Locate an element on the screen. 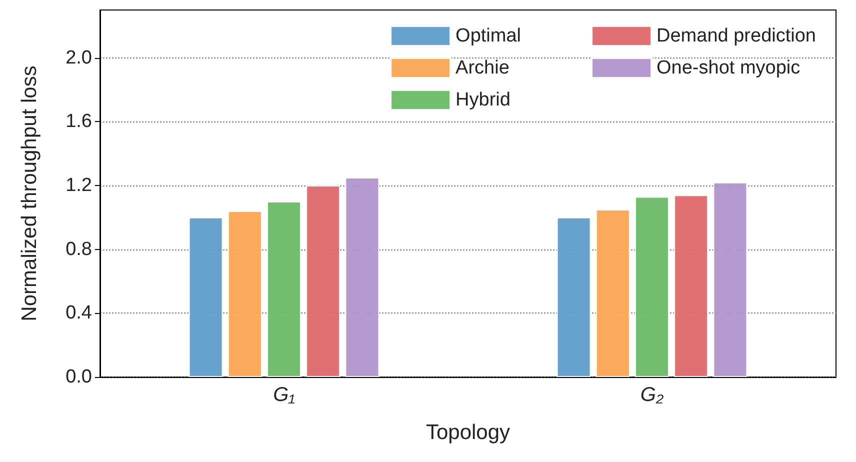 The width and height of the screenshot is (856, 462). y-tick-label: 2.0 is located at coordinates (79, 57).